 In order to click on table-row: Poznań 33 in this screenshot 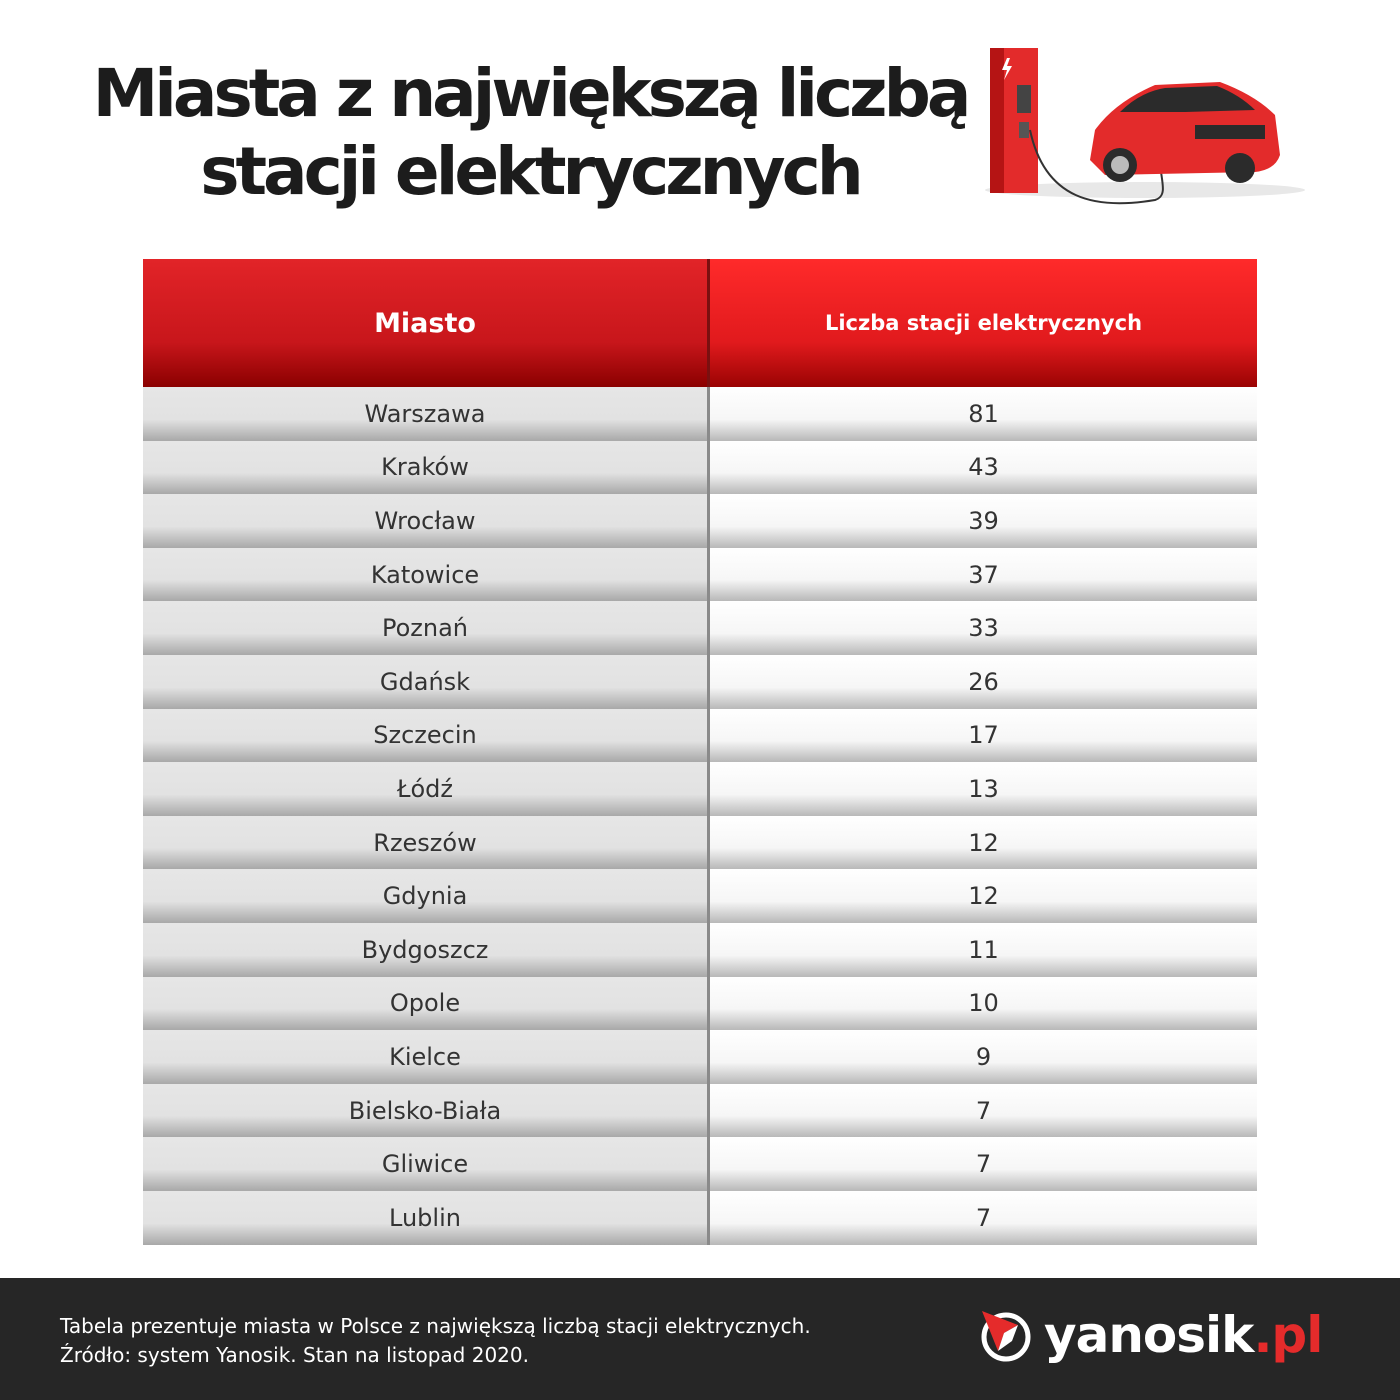, I will do `click(700, 628)`.